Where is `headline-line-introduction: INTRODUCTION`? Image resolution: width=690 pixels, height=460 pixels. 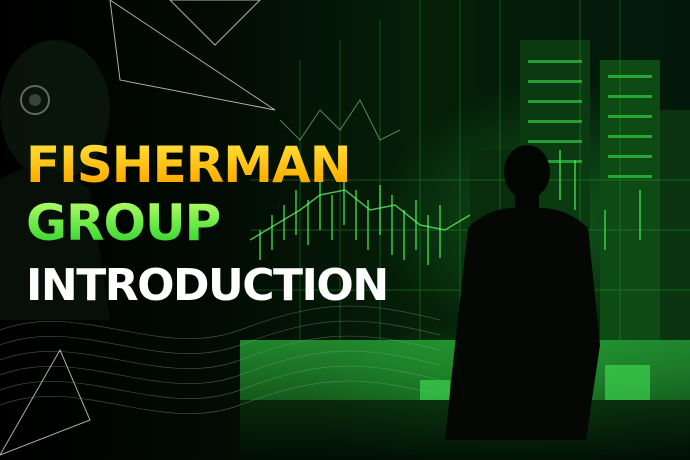 headline-line-introduction: INTRODUCTION is located at coordinates (207, 285).